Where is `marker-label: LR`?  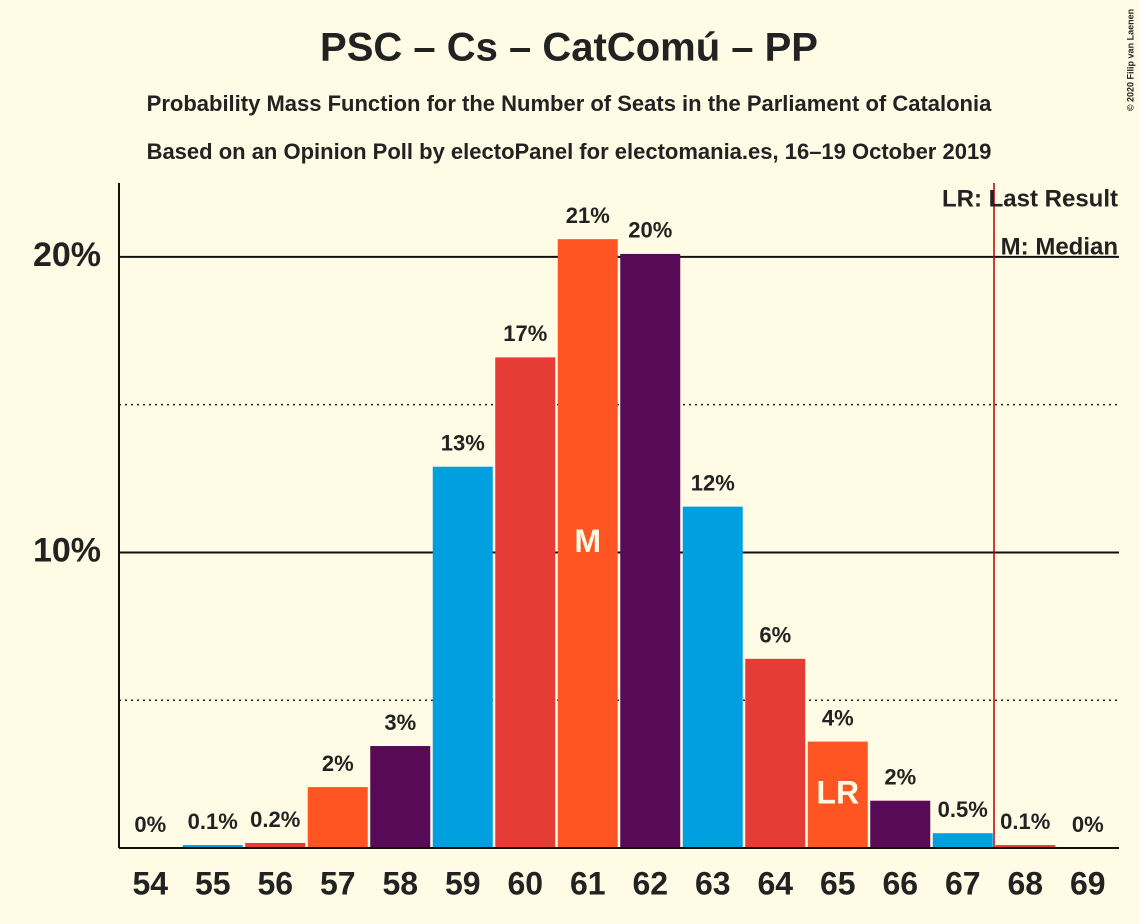 marker-label: LR is located at coordinates (837, 792).